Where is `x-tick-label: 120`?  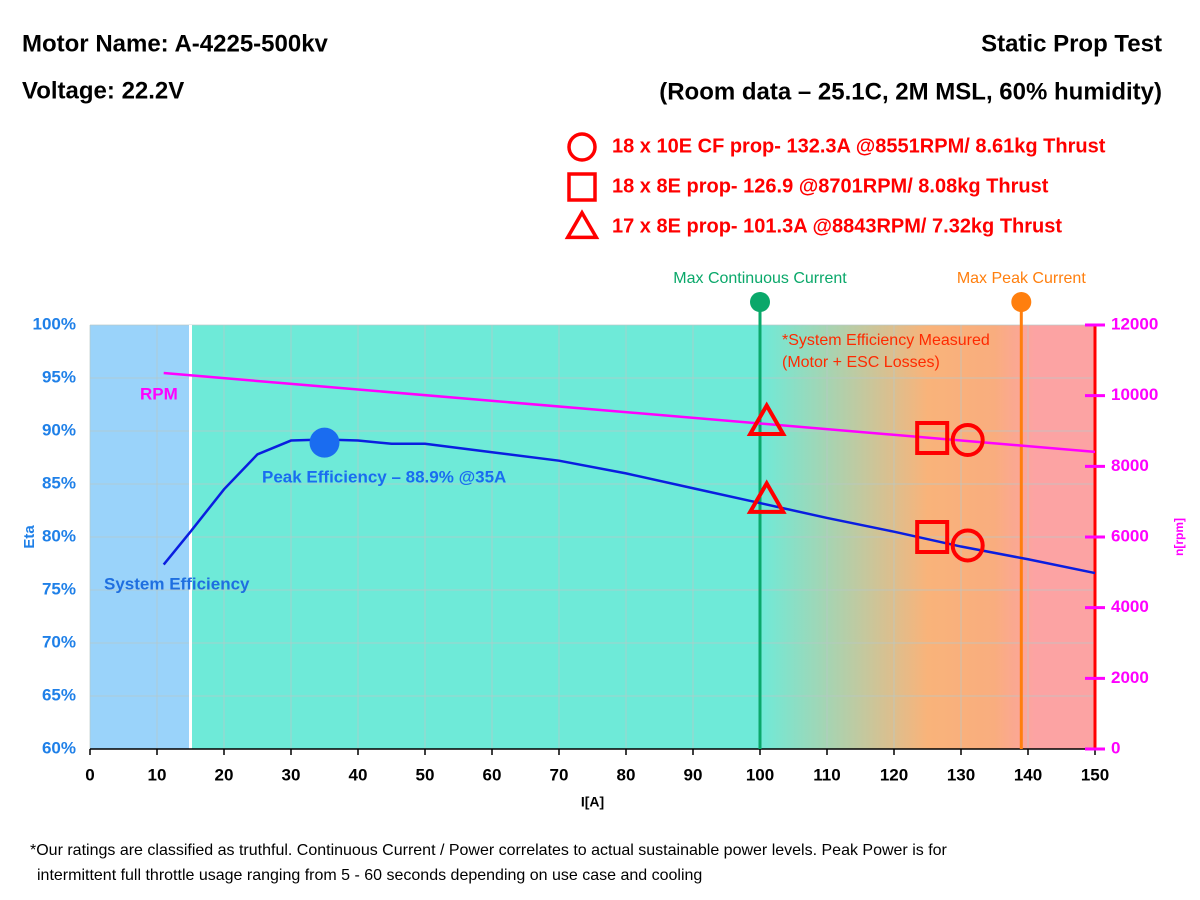
x-tick-label: 120 is located at coordinates (894, 774).